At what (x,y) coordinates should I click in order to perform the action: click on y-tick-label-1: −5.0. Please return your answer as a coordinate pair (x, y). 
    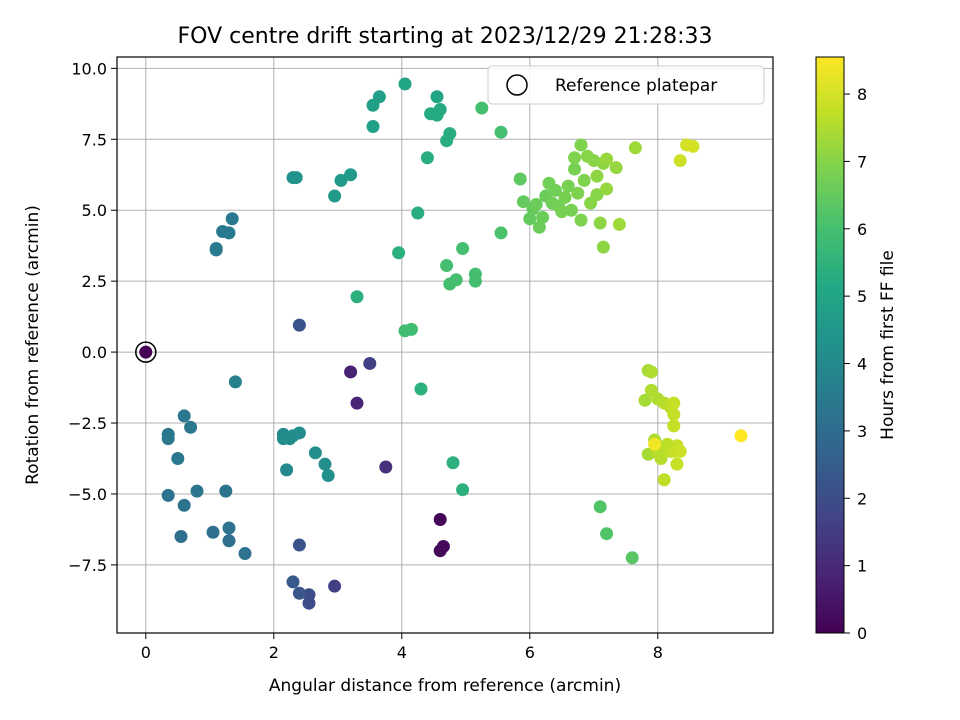
    Looking at the image, I should click on (87, 494).